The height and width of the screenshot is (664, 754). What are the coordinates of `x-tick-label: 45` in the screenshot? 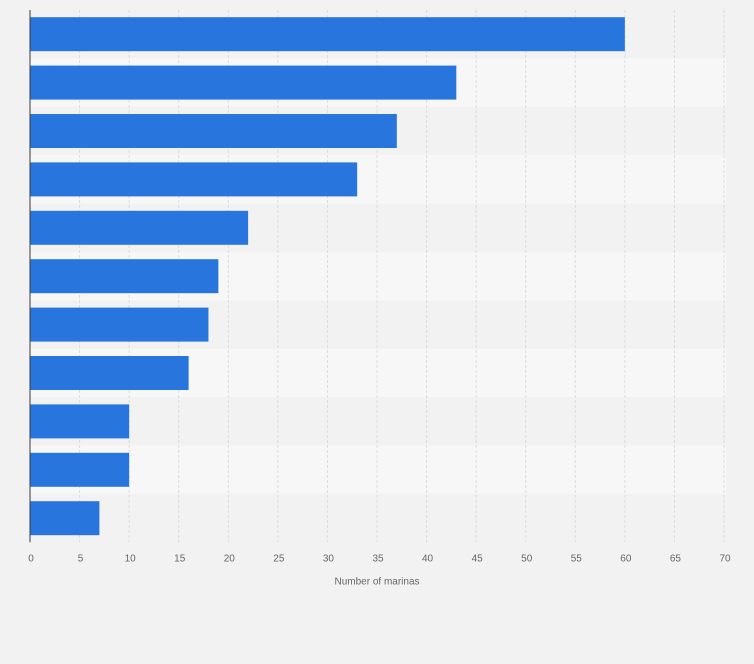 It's located at (478, 558).